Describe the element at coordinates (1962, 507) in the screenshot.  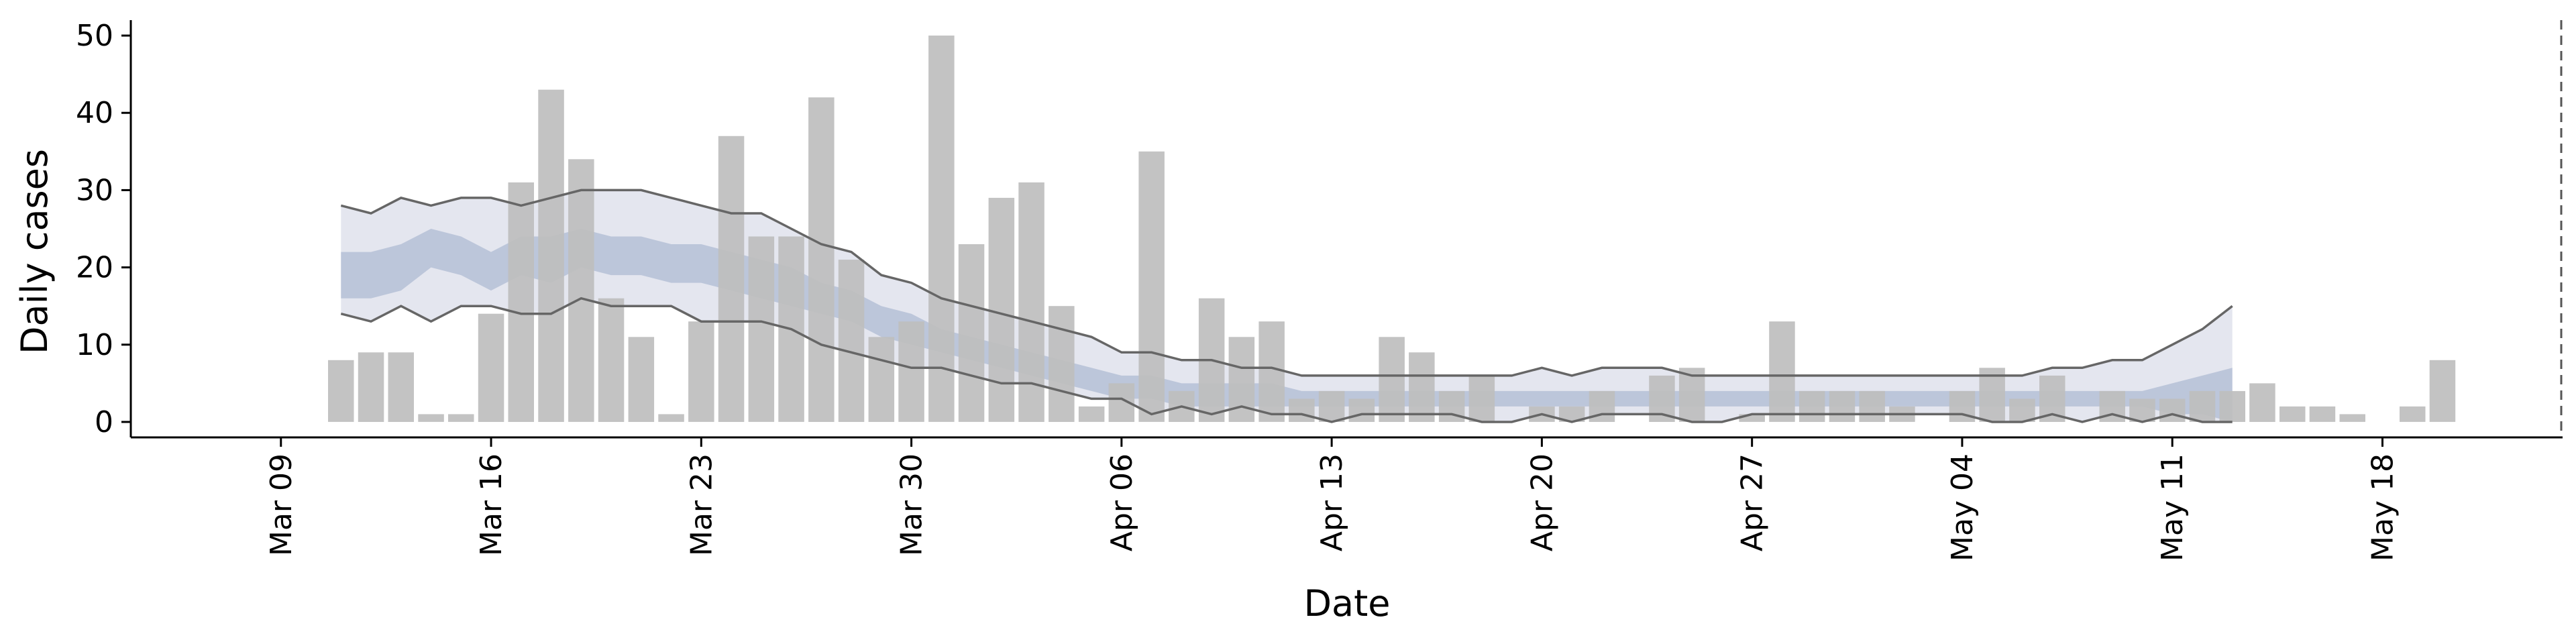
I see `x-tick-label: May 04` at that location.